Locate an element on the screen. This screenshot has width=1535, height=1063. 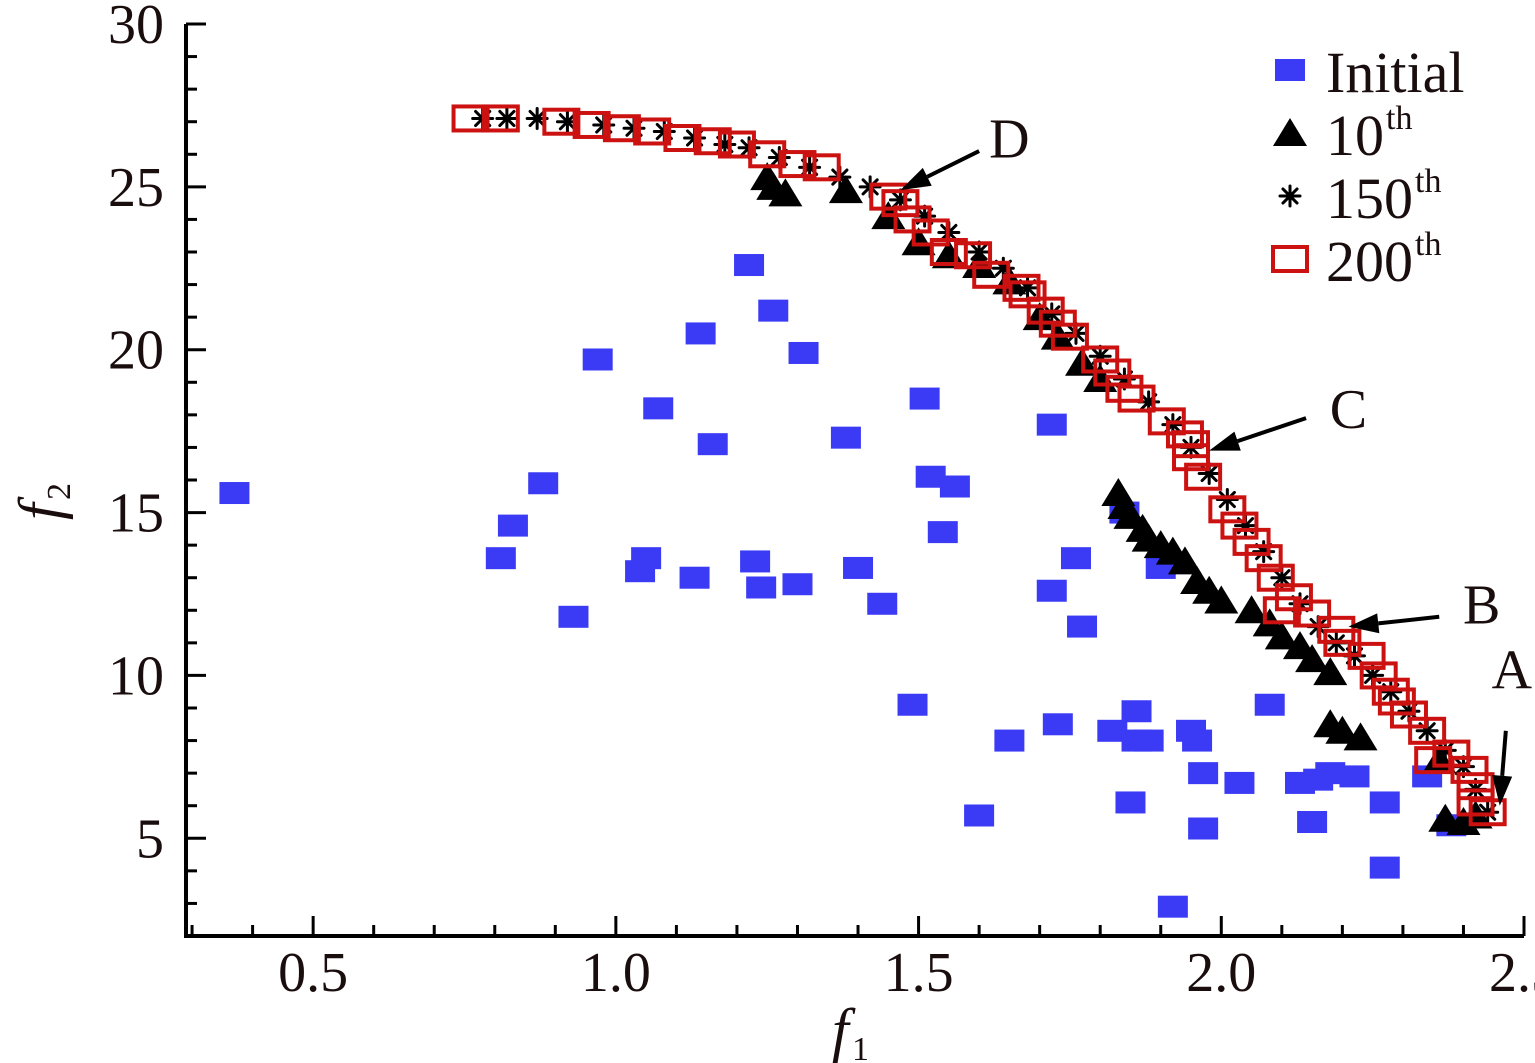
y-axis-title-sub: 2 is located at coordinates (59, 491).